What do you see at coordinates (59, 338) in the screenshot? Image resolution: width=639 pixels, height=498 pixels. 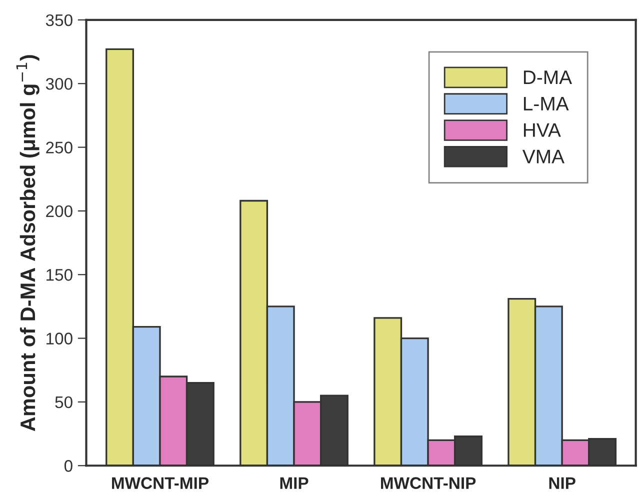 I see `y-tick-label: 100` at bounding box center [59, 338].